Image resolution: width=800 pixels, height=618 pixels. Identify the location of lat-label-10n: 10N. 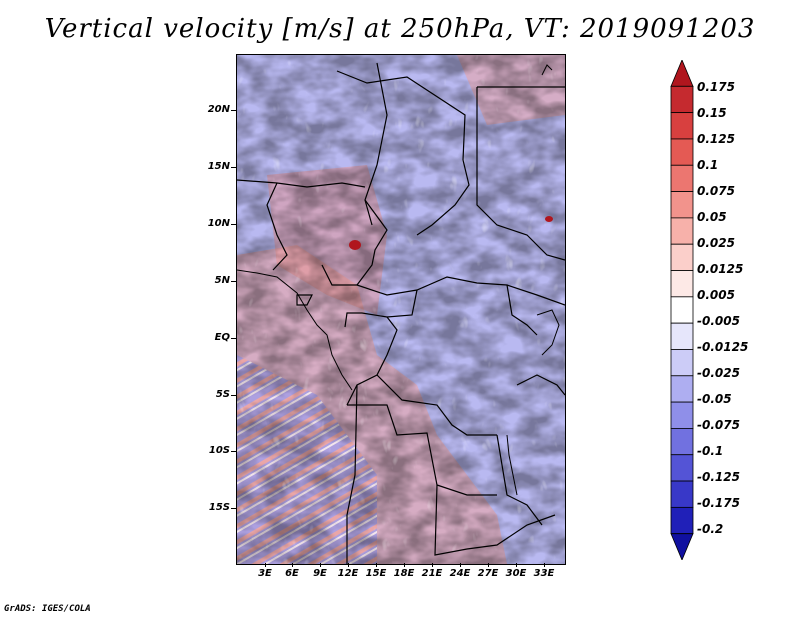
(218, 223).